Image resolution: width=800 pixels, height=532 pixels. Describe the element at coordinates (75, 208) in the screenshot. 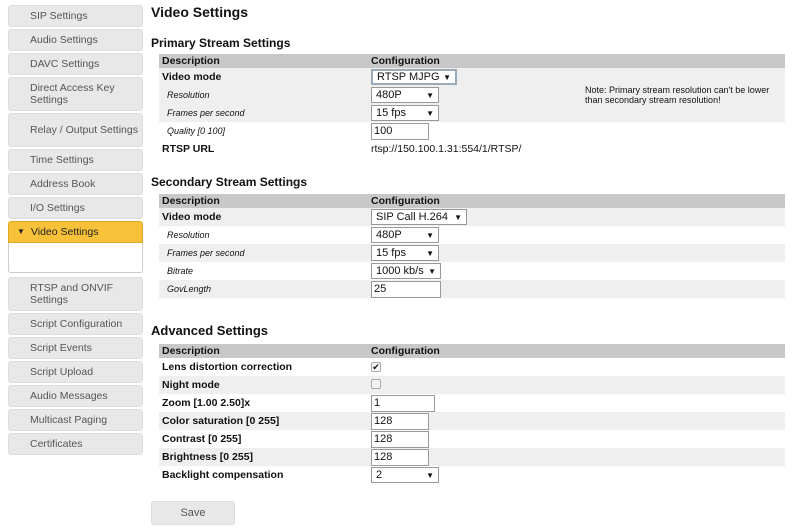

I see `nav-io-settings: I/O Settings` at that location.